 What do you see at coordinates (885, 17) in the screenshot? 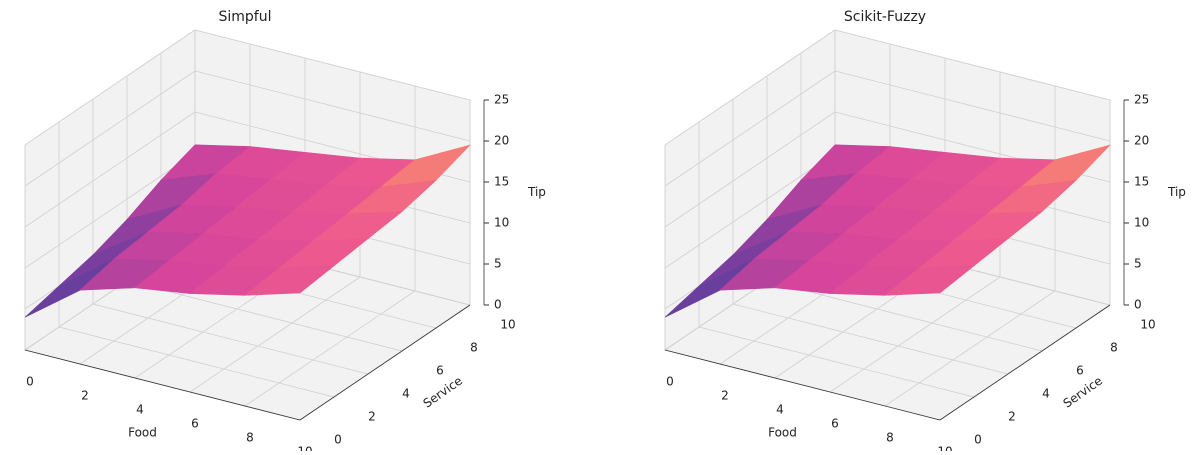
I see `chart-title: Scikit-Fuzzy` at bounding box center [885, 17].